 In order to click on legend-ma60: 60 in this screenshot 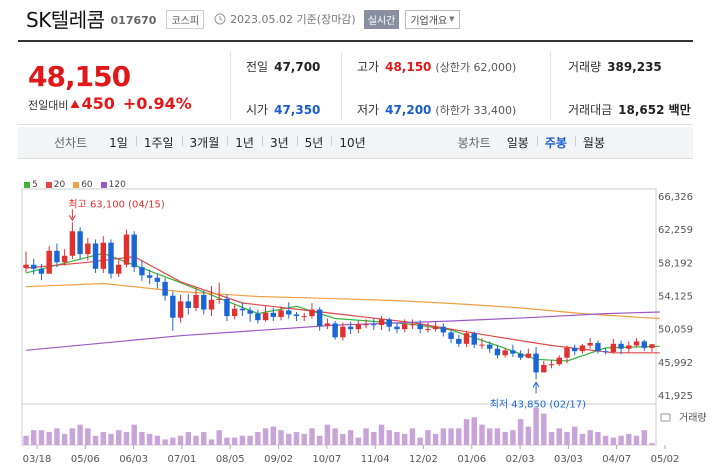, I will do `click(83, 185)`.